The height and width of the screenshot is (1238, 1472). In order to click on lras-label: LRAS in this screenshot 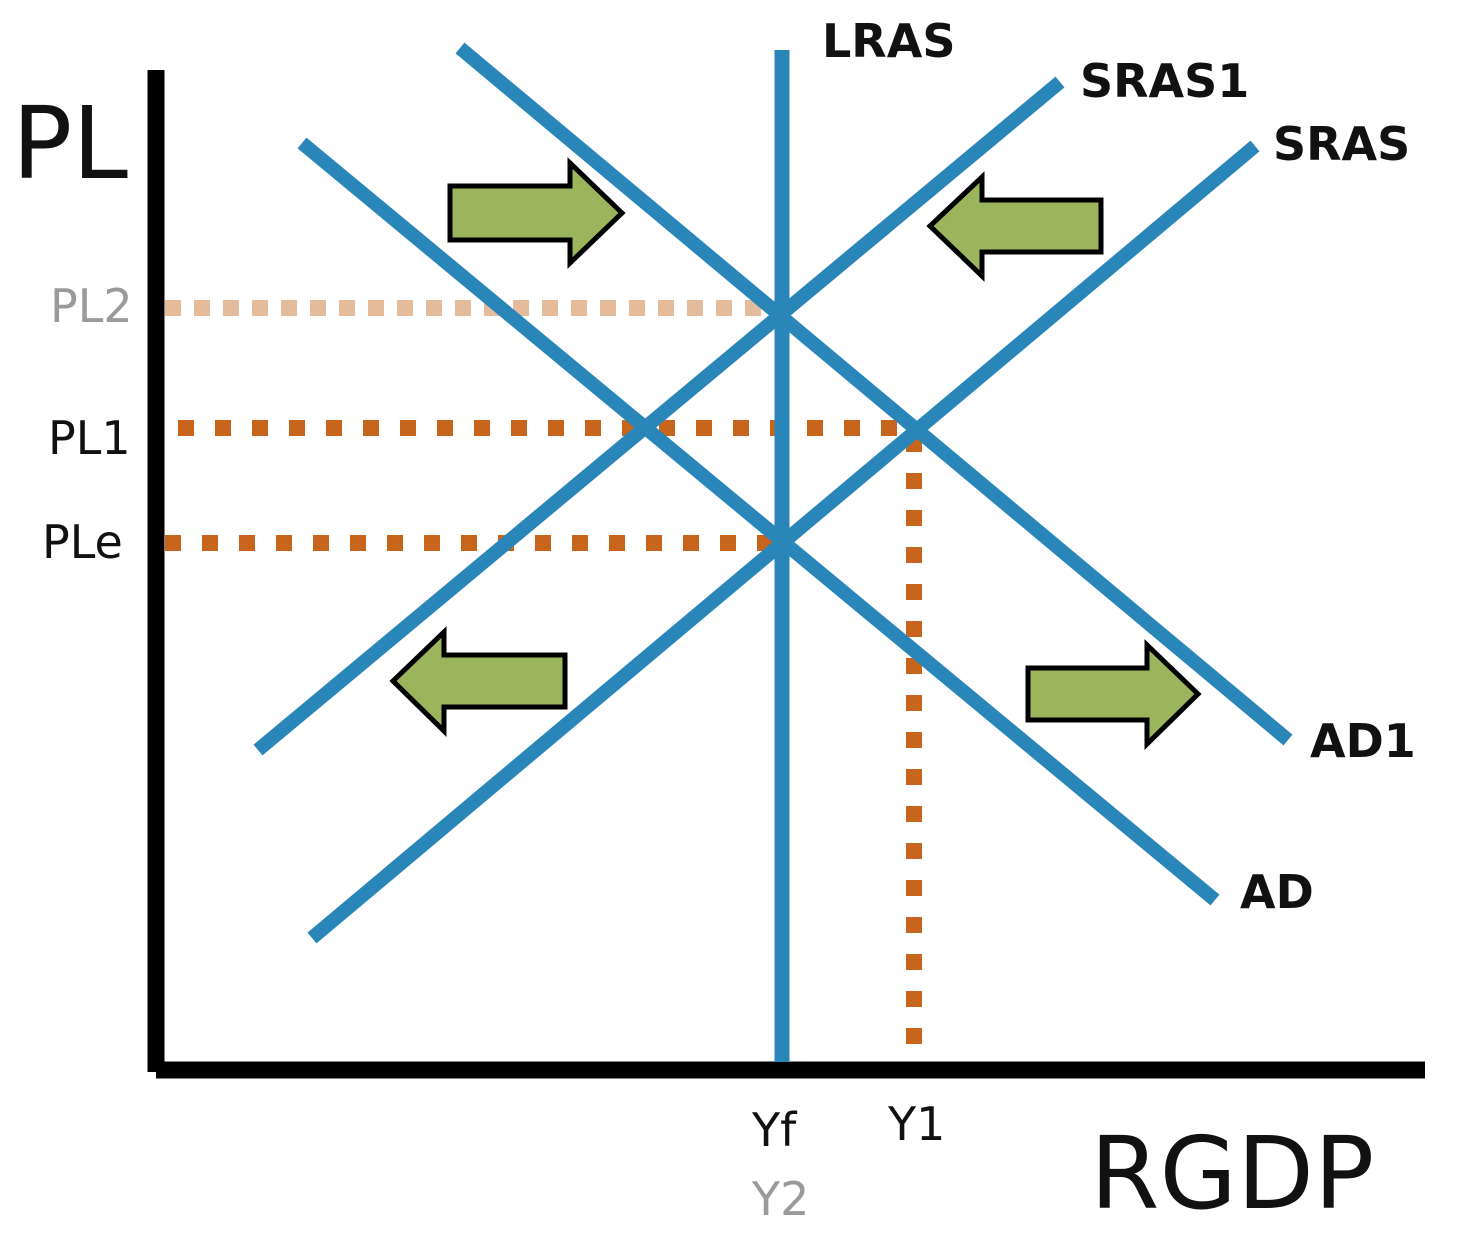, I will do `click(888, 41)`.